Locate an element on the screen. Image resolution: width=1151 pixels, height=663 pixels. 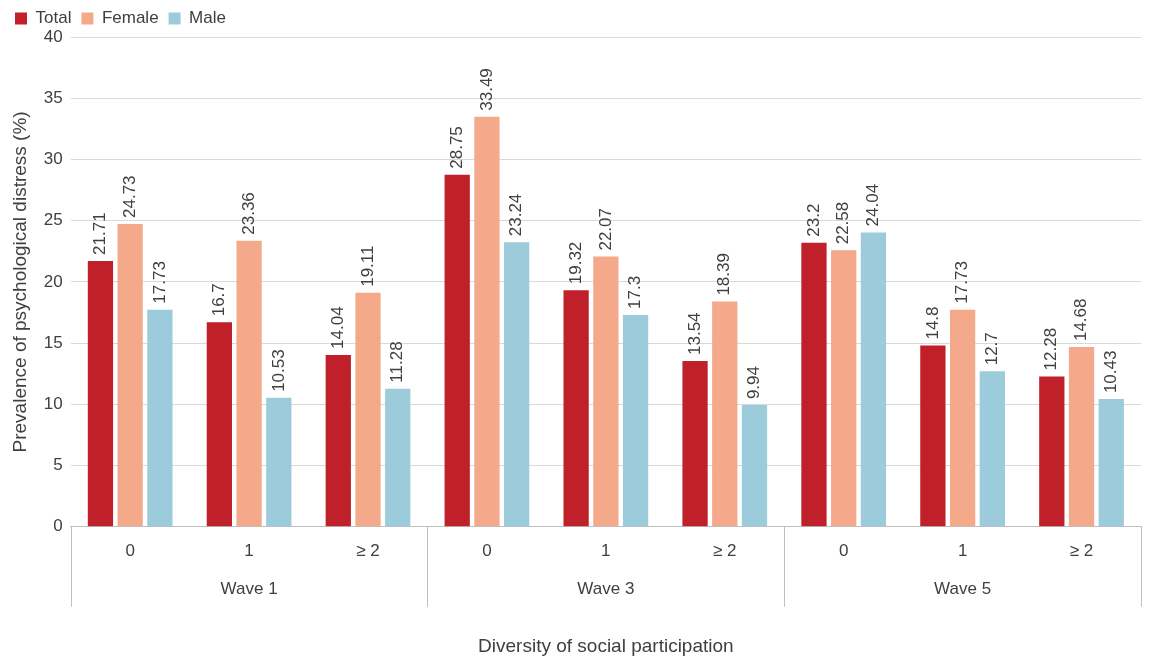
y-tick-label: 5 is located at coordinates (58, 465).